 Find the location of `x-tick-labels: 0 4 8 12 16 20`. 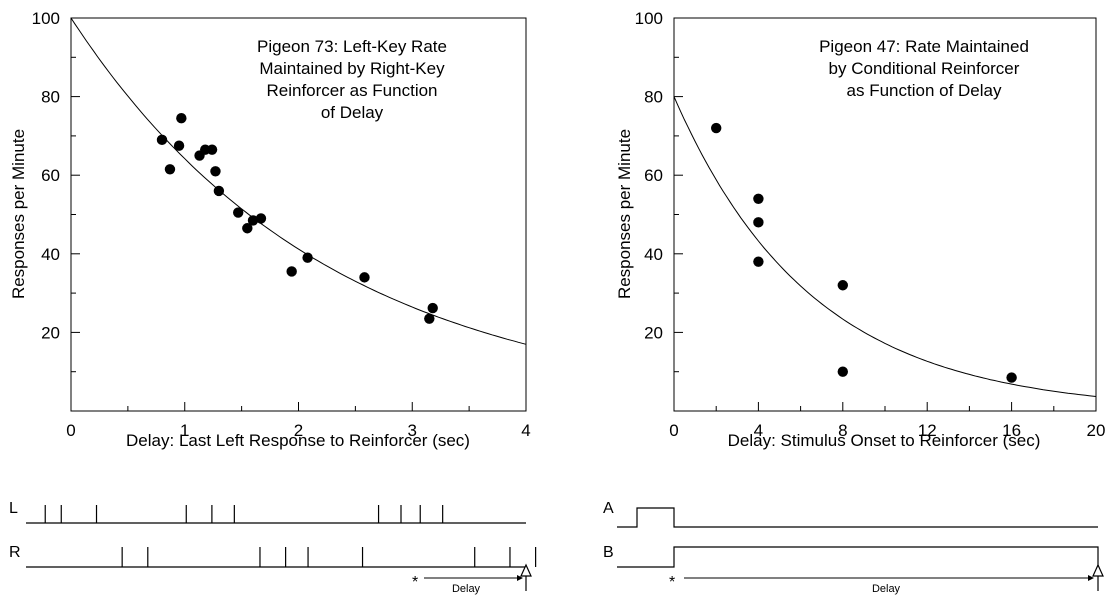

x-tick-labels: 0 4 8 12 16 20 is located at coordinates (887, 430).